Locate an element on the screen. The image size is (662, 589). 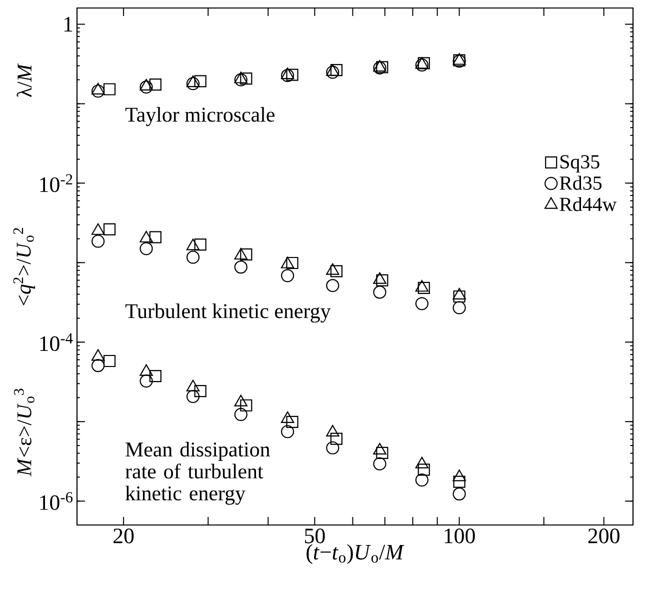
y-tick-label: 10$^{-4}$ is located at coordinates (56, 342).